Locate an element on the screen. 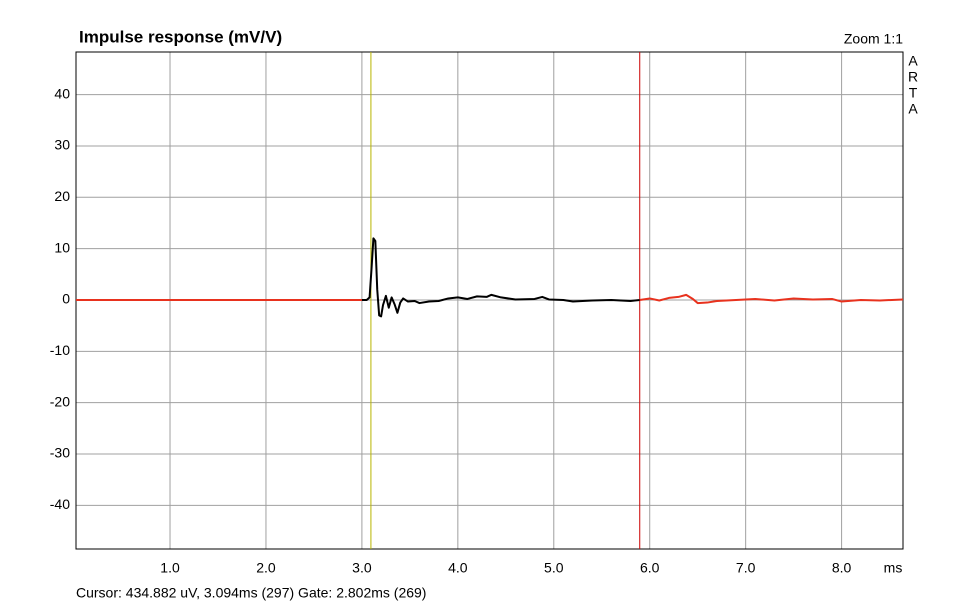 The image size is (957, 612). x-tick-label: 1.0 is located at coordinates (170, 568).